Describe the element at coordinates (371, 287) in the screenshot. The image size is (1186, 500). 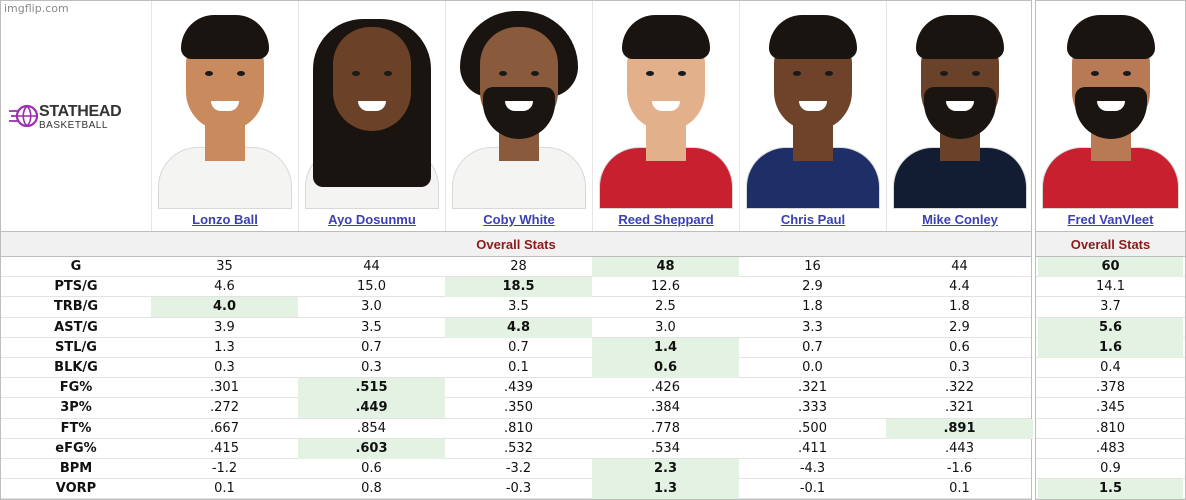
I see `stat-value: 15.0` at that location.